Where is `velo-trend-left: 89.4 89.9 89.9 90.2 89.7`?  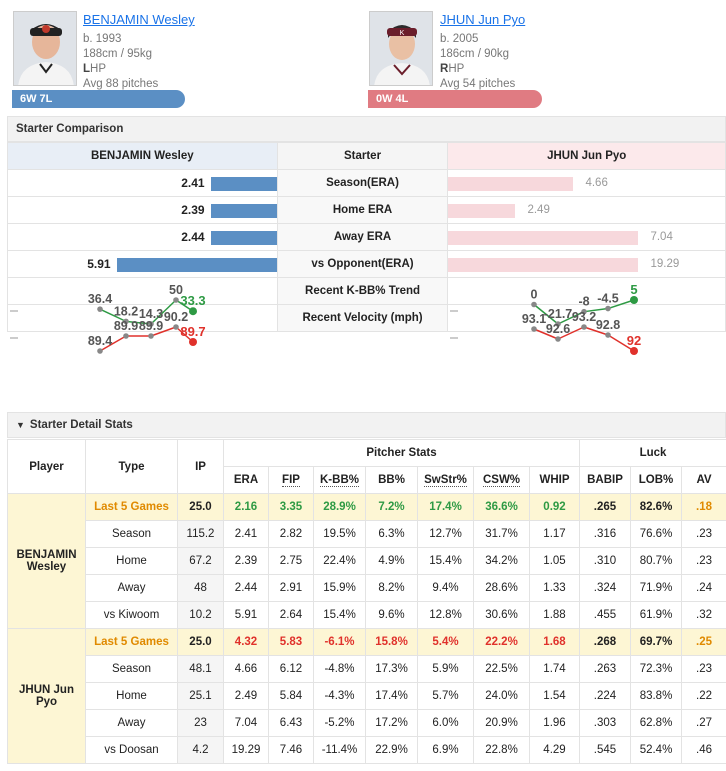 velo-trend-left: 89.4 89.9 89.9 90.2 89.7 is located at coordinates (142, 329).